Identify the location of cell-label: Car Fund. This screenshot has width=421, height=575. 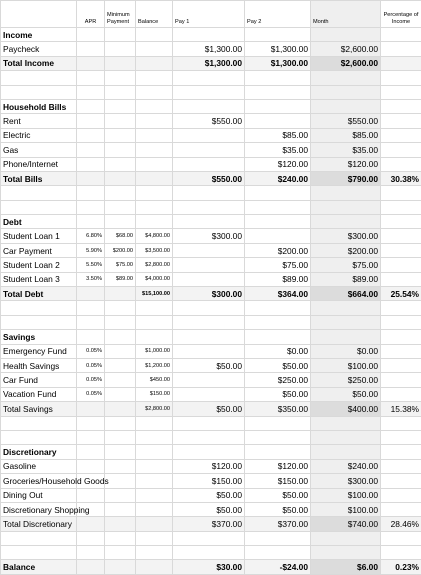
(39, 380).